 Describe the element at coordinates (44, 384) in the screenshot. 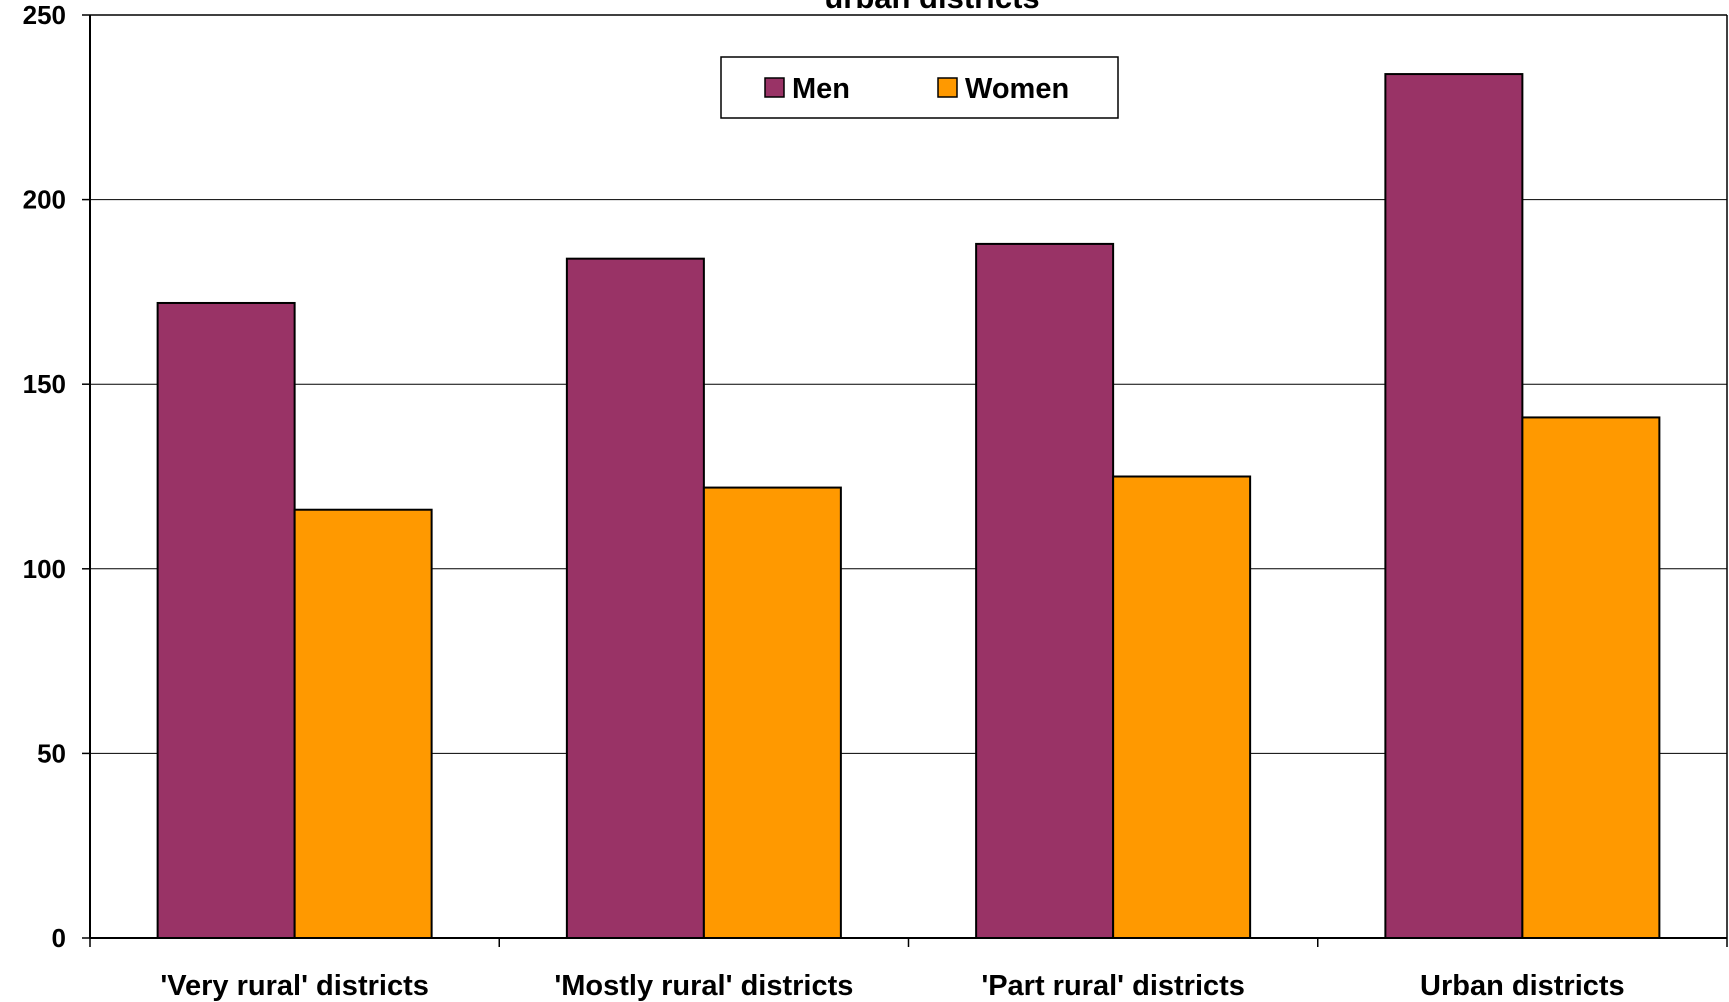

I see `y-tick-label: 150` at that location.